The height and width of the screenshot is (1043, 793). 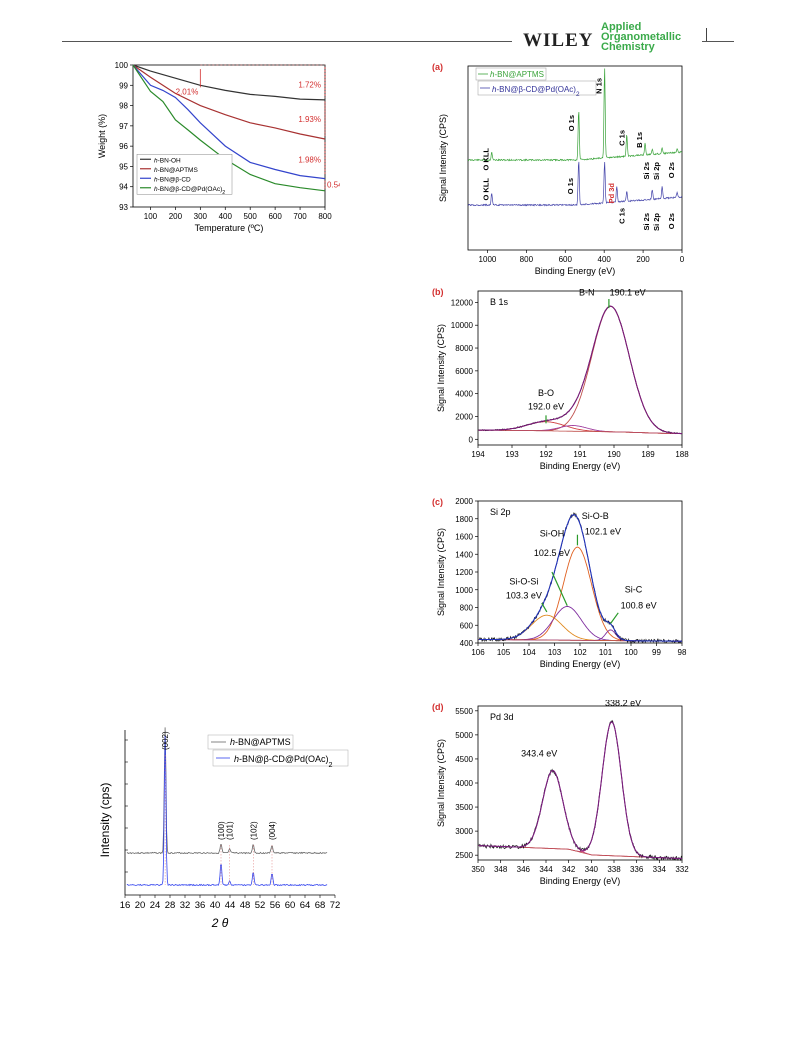 I want to click on panel-label: (b), so click(x=438, y=292).